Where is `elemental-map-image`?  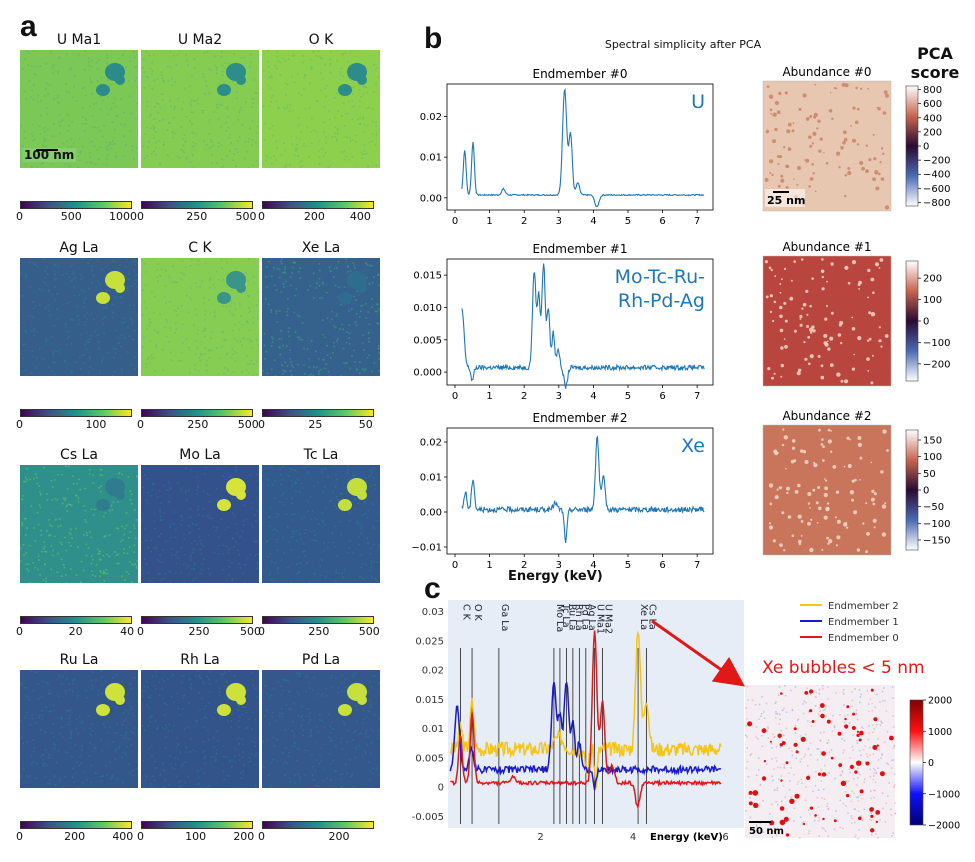 elemental-map-image is located at coordinates (79, 317).